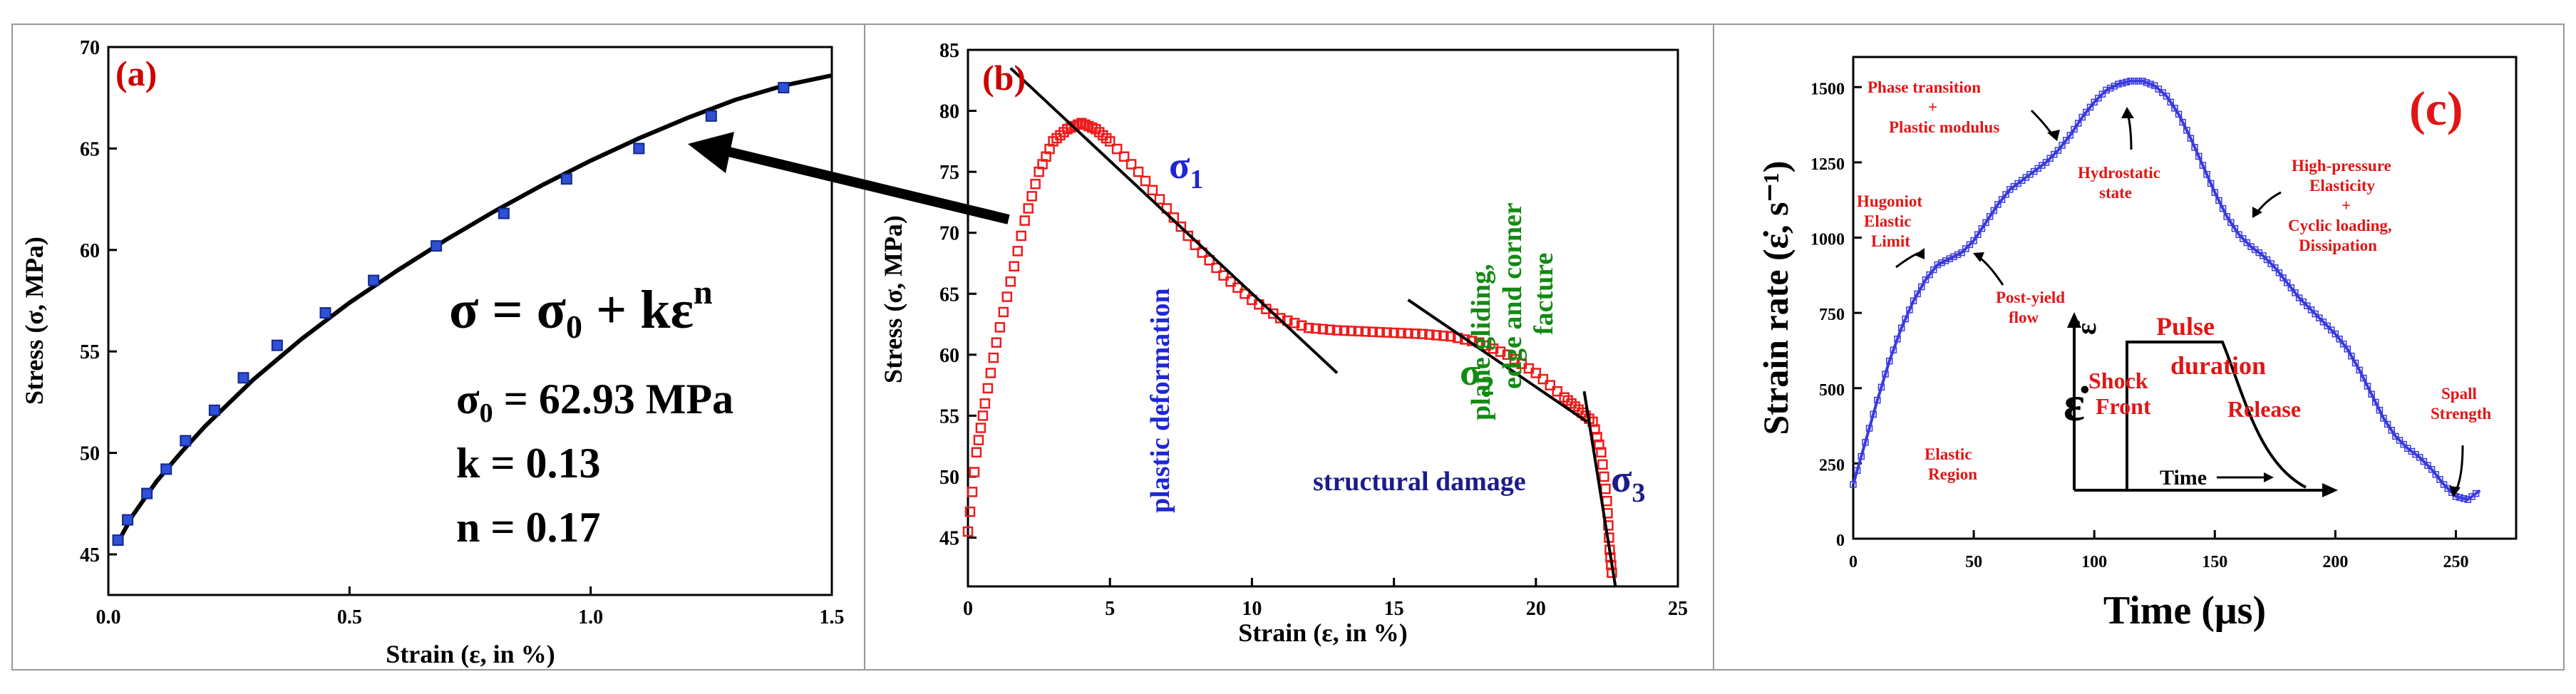 The image size is (2576, 694). Describe the element at coordinates (2166, 290) in the screenshot. I see `strain-rate-line` at that location.